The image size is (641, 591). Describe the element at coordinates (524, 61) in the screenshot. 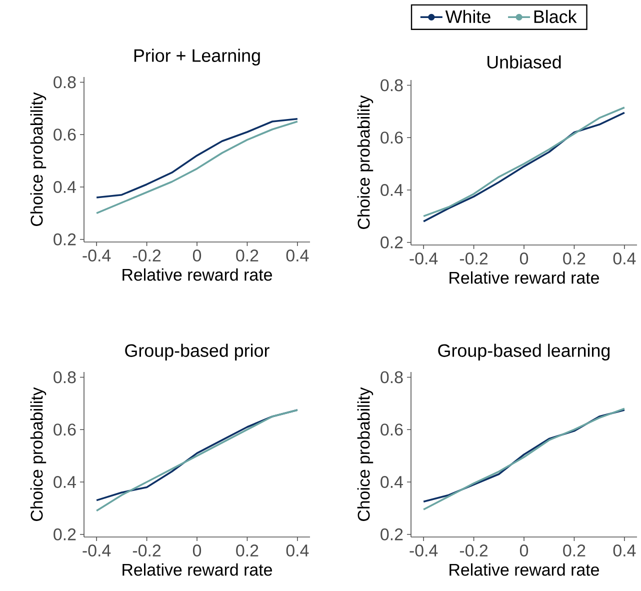

I see `chart-title: Unbiased` at that location.